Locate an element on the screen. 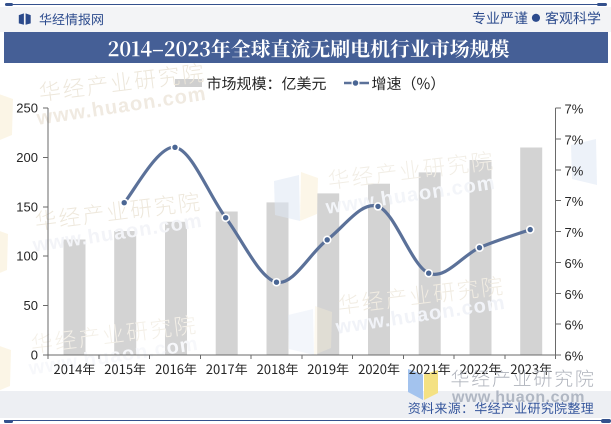 Image resolution: width=611 pixels, height=424 pixels. svg-text: 100 is located at coordinates (27, 256).